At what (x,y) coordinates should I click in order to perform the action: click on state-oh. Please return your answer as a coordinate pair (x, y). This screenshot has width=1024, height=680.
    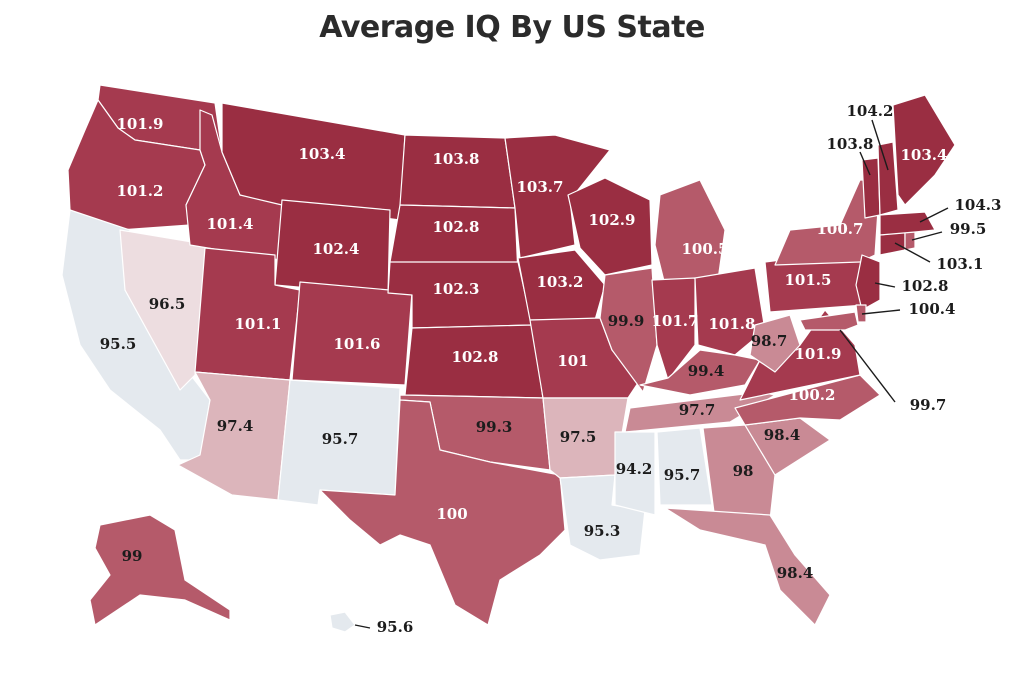
    Looking at the image, I should click on (730, 311).